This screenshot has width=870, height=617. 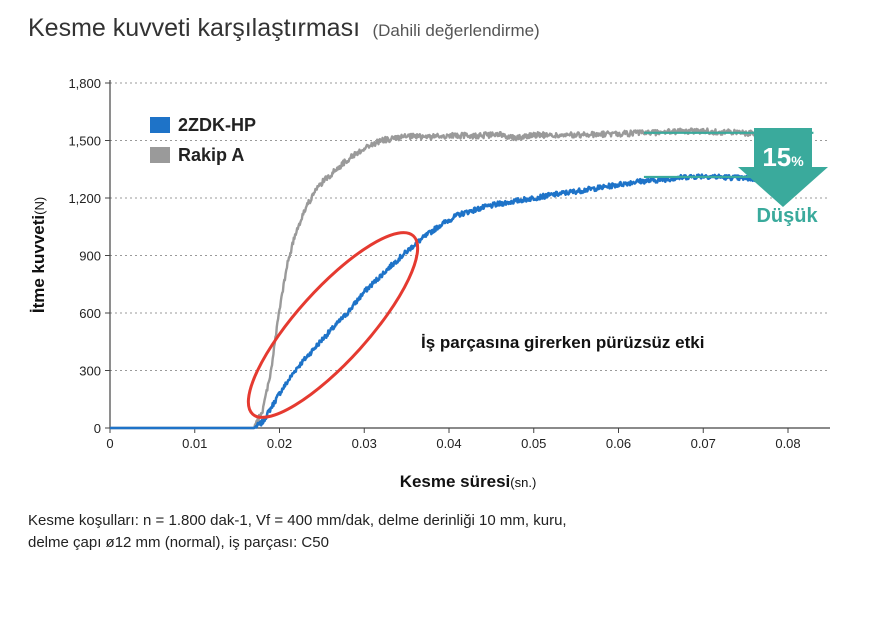 What do you see at coordinates (797, 161) in the screenshot?
I see `badge-unit: %` at bounding box center [797, 161].